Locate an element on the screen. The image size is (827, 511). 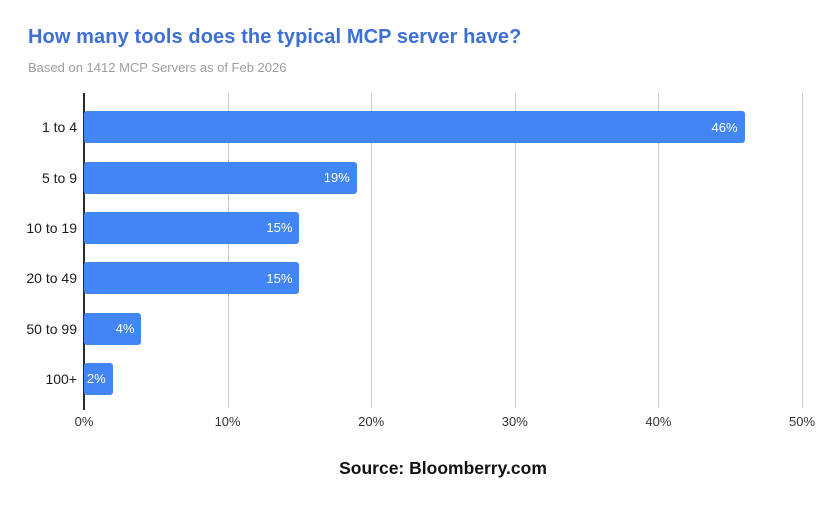
bar-value-label: 4% is located at coordinates (125, 329).